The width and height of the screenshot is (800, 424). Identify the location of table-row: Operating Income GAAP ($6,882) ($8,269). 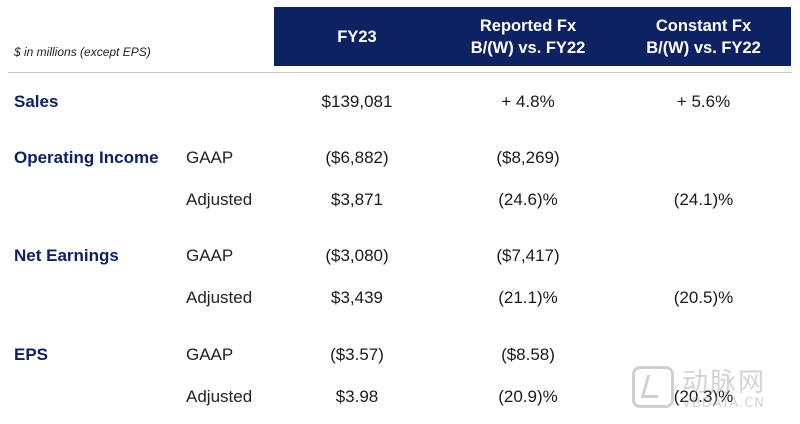
(400, 158).